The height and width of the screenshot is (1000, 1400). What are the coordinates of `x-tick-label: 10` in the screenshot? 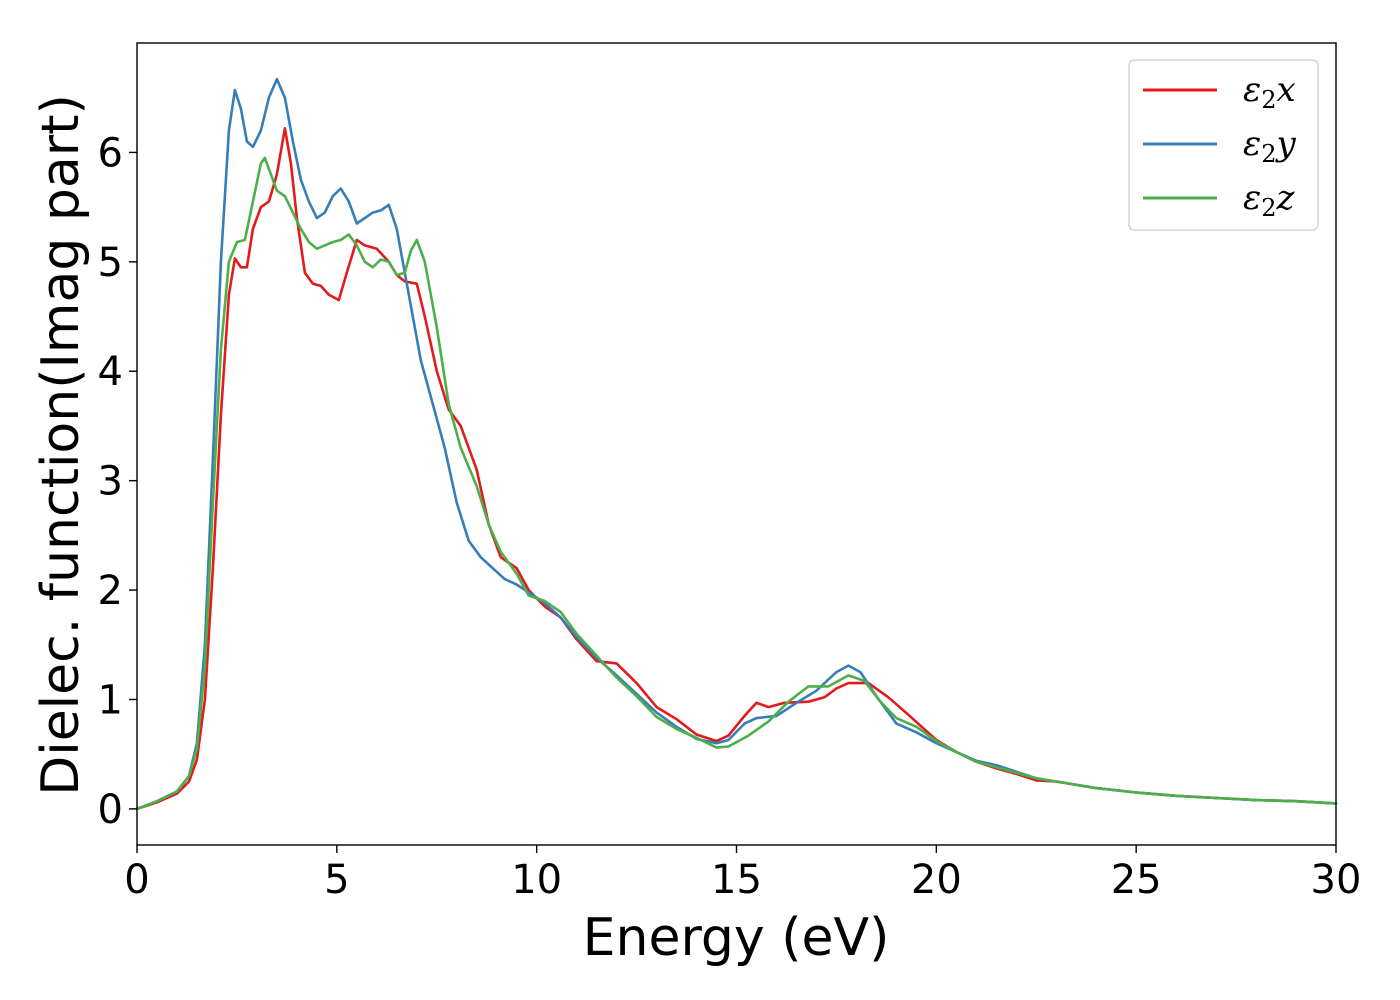 It's located at (536, 880).